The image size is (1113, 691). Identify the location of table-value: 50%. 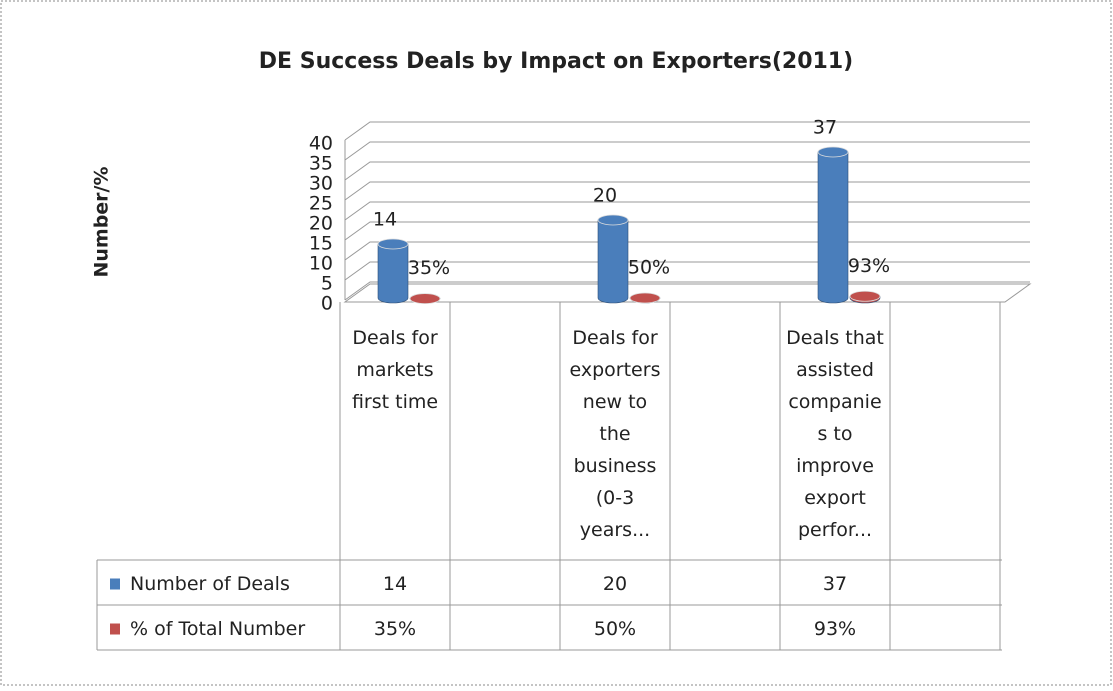
(615, 629).